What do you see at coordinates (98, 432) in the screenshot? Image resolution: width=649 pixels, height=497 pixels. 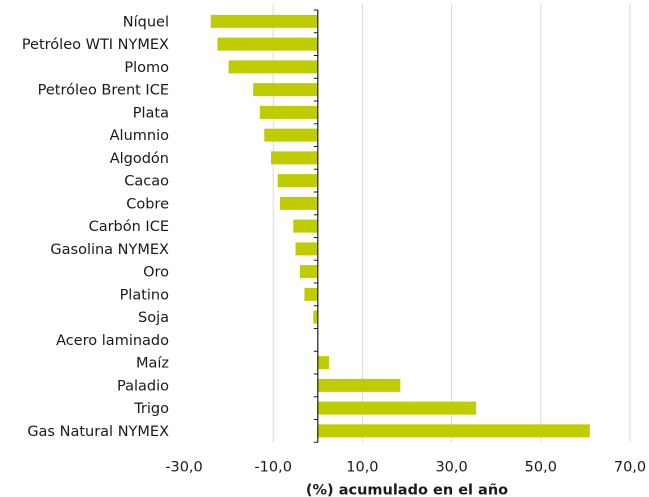 I see `category-label: Gas Natural NYMEX` at bounding box center [98, 432].